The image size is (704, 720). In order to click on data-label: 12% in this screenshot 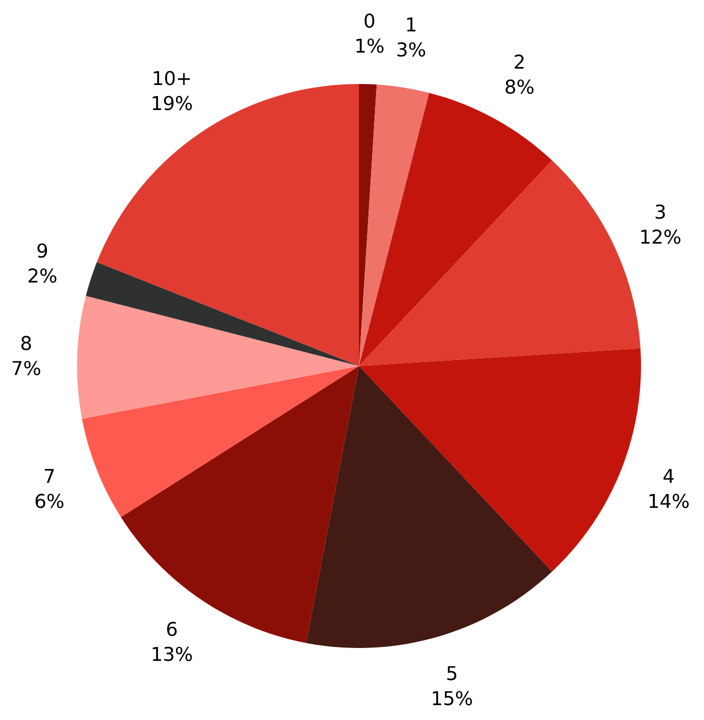, I will do `click(660, 237)`.